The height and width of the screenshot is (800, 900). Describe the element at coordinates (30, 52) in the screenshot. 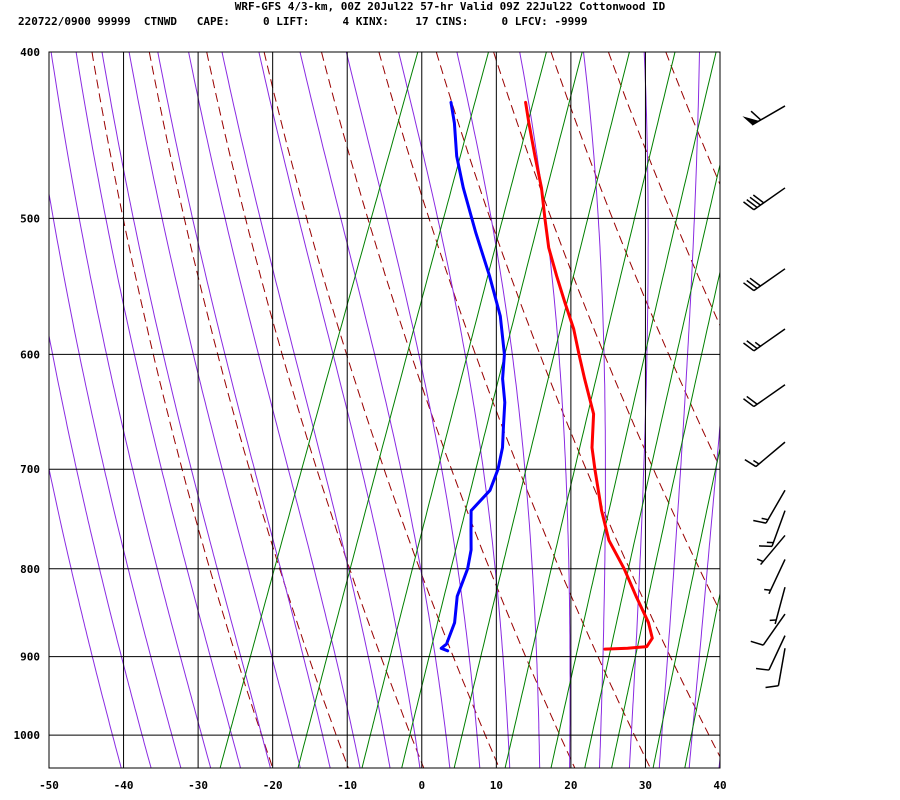

I see `y-tick-label: 400` at that location.